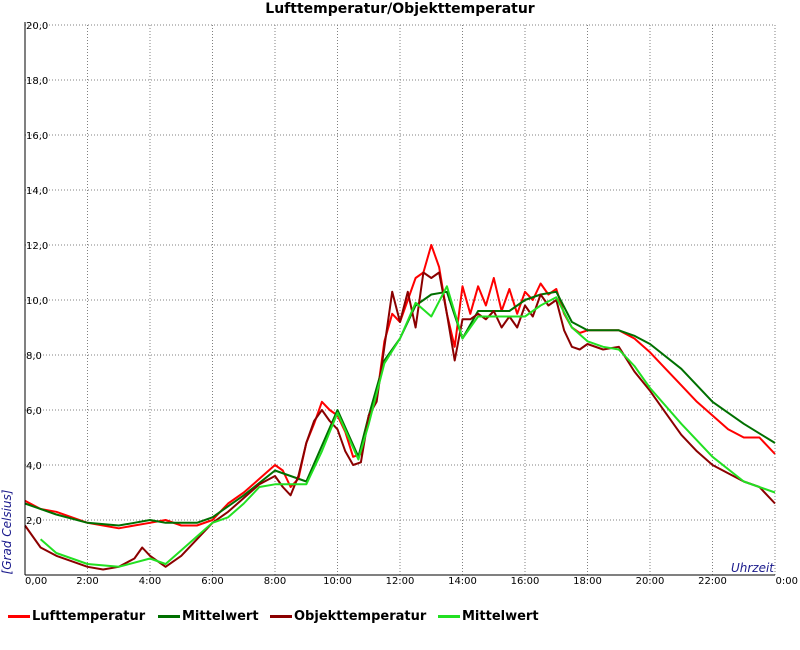  I want to click on y-tick-label-9: 20,0, so click(37, 26).